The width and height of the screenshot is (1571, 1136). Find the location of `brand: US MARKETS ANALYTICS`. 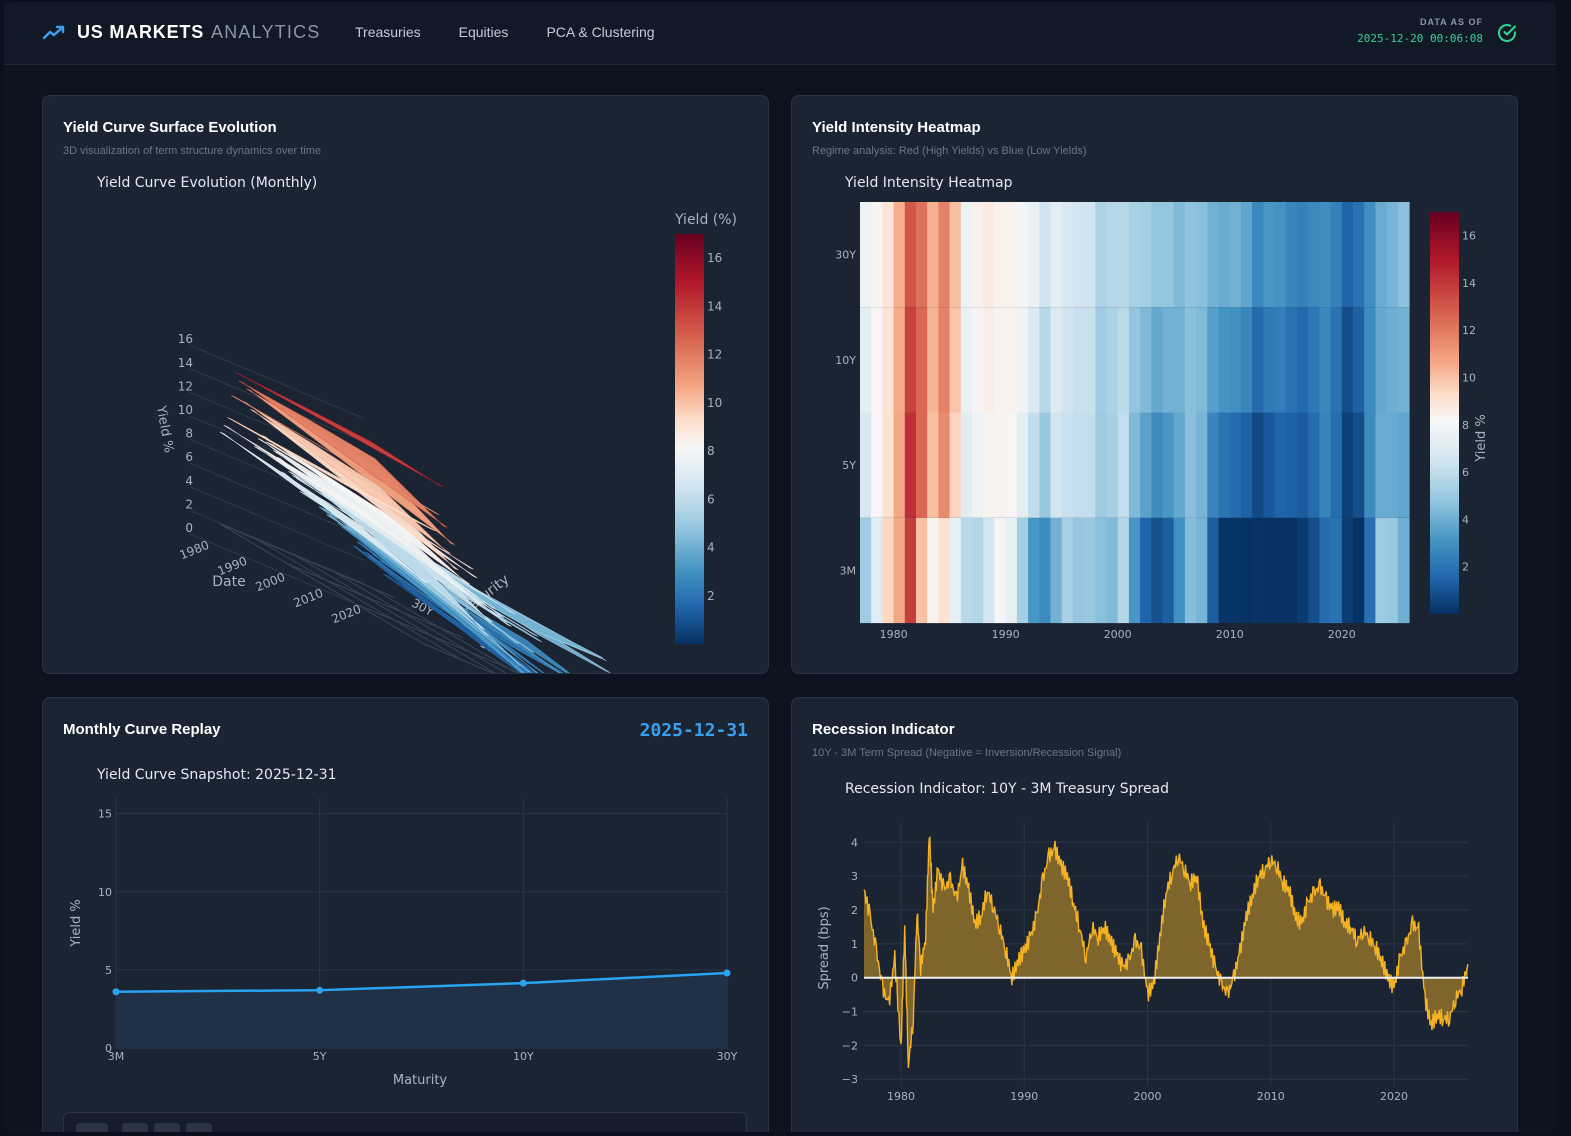

brand: US MARKETS ANALYTICS is located at coordinates (181, 32).